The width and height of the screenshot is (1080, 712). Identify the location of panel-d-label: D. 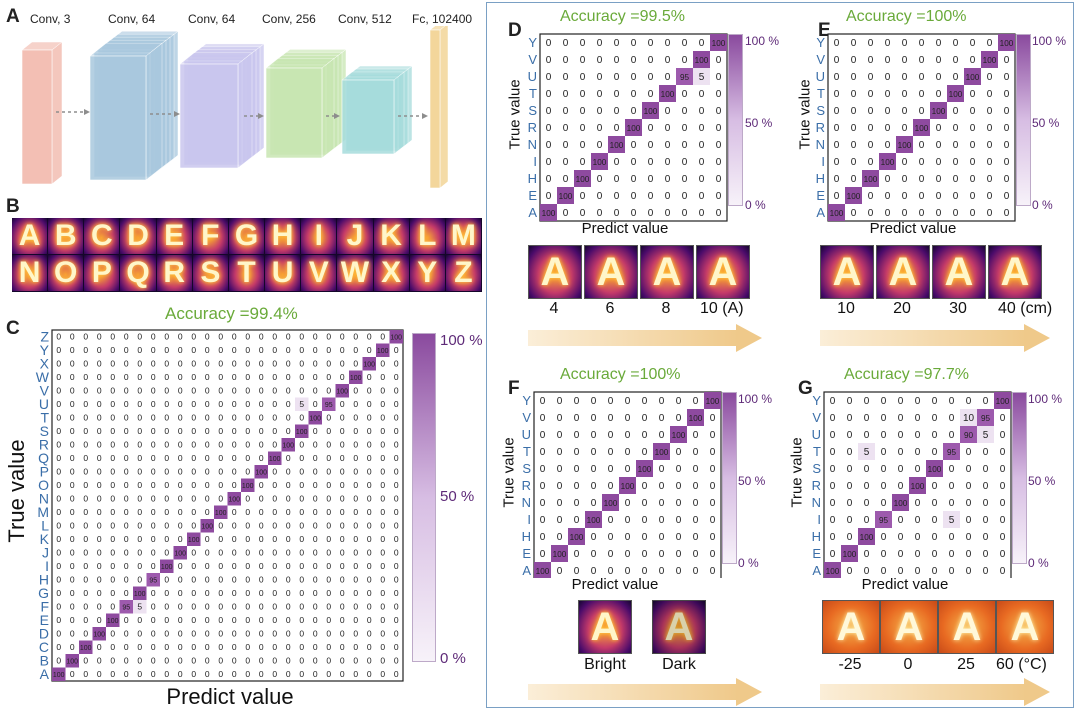
(515, 30).